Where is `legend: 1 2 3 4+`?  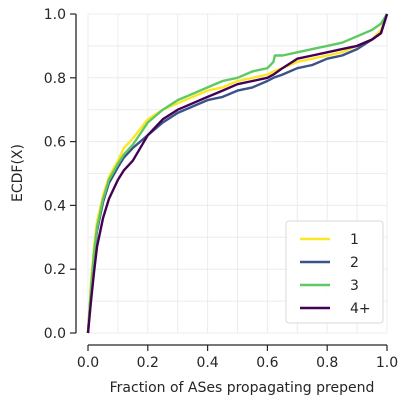
legend: 1 2 3 4+ is located at coordinates (334, 272).